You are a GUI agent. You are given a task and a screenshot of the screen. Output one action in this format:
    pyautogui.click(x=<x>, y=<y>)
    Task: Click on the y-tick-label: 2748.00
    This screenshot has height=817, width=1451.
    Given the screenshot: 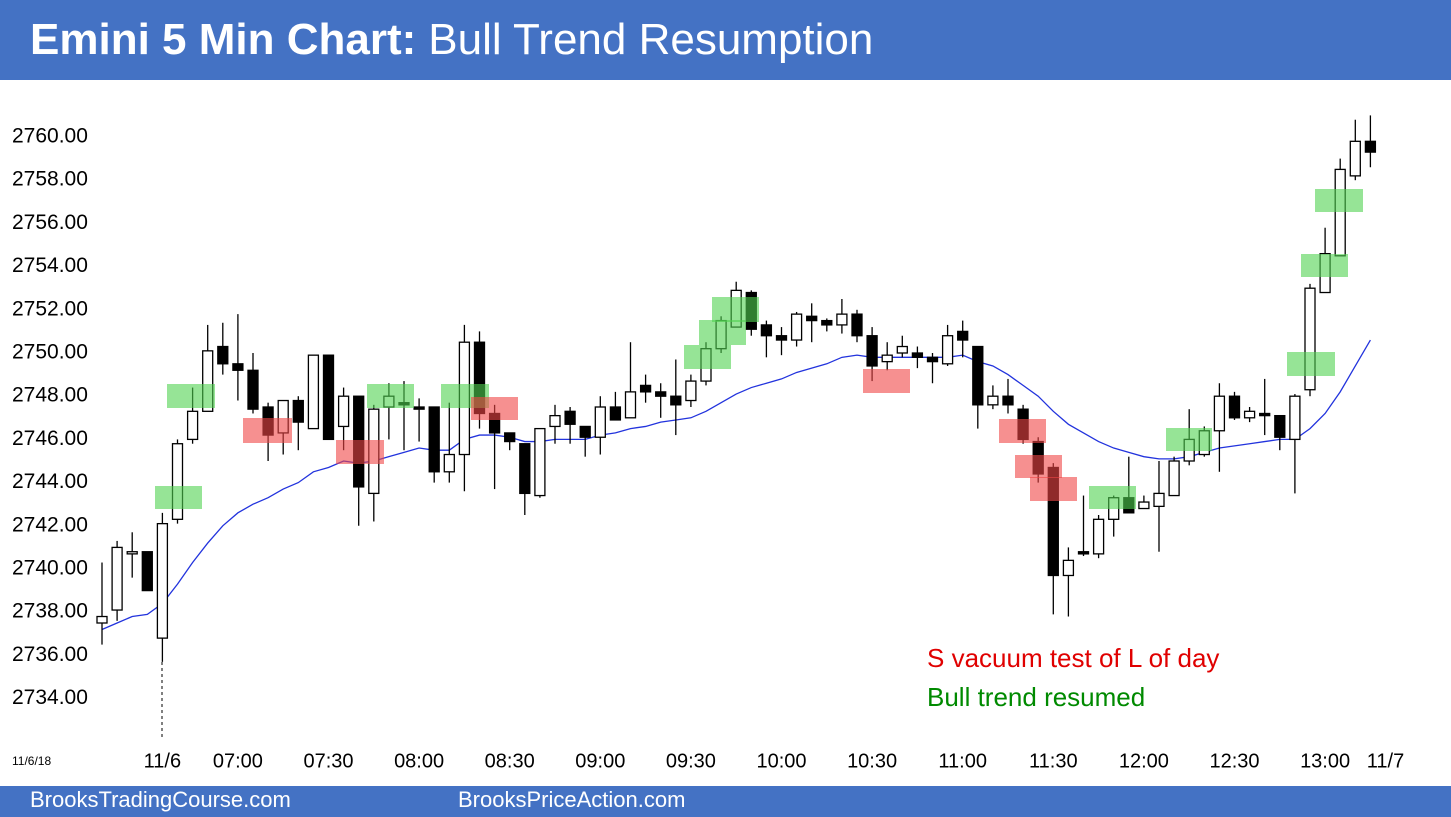 What is the action you would take?
    pyautogui.click(x=50, y=395)
    